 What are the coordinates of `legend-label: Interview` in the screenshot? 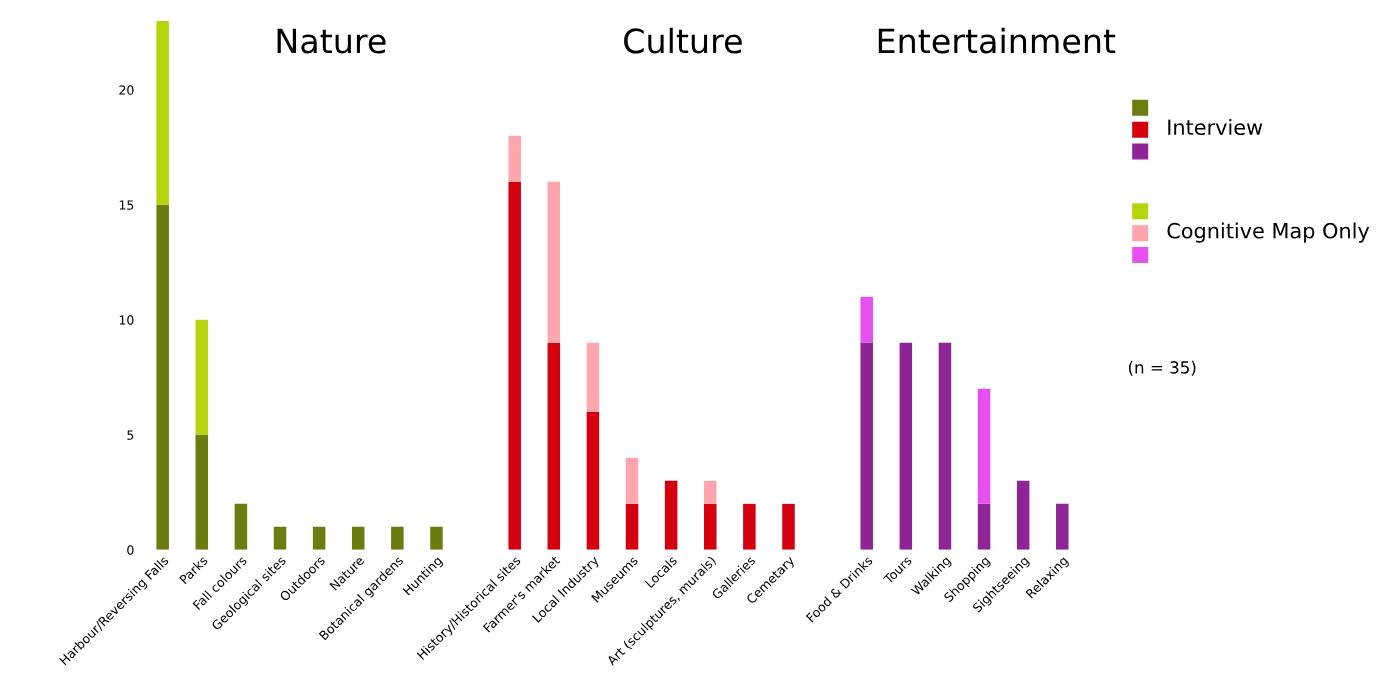 It's located at (1215, 127).